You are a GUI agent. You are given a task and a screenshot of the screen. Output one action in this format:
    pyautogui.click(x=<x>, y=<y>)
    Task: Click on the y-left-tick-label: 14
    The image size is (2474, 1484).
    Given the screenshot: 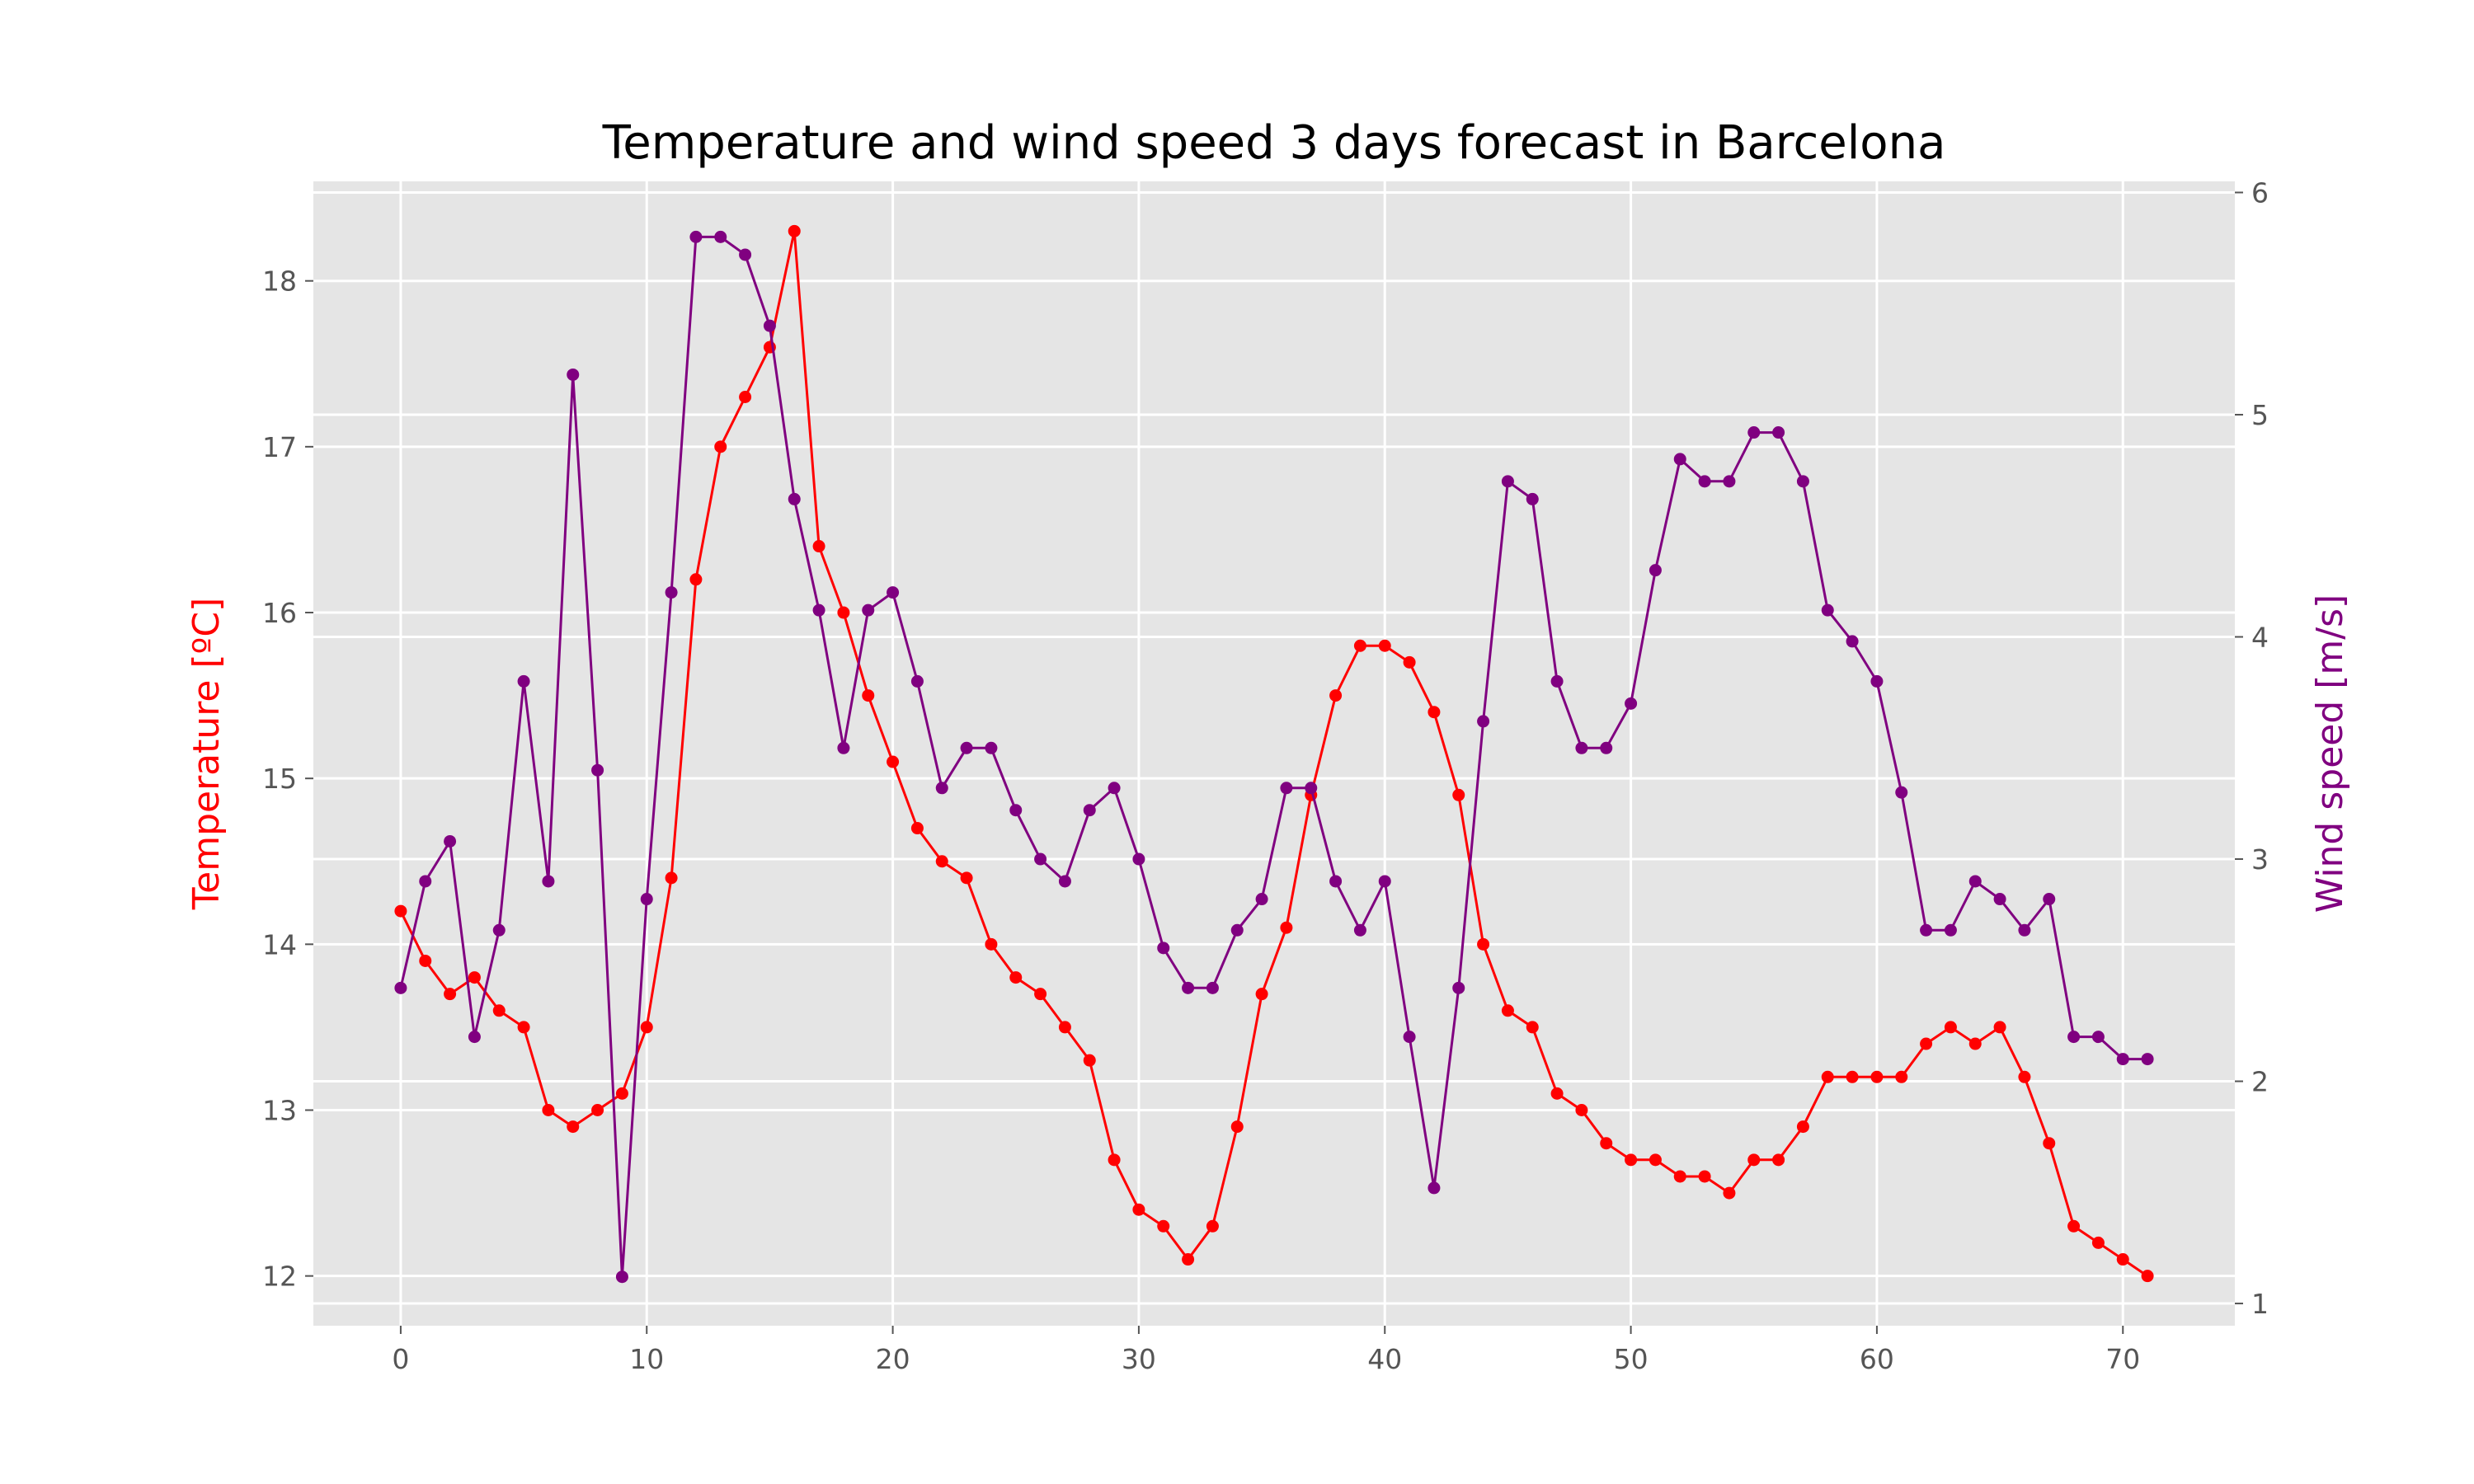 What is the action you would take?
    pyautogui.click(x=279, y=944)
    